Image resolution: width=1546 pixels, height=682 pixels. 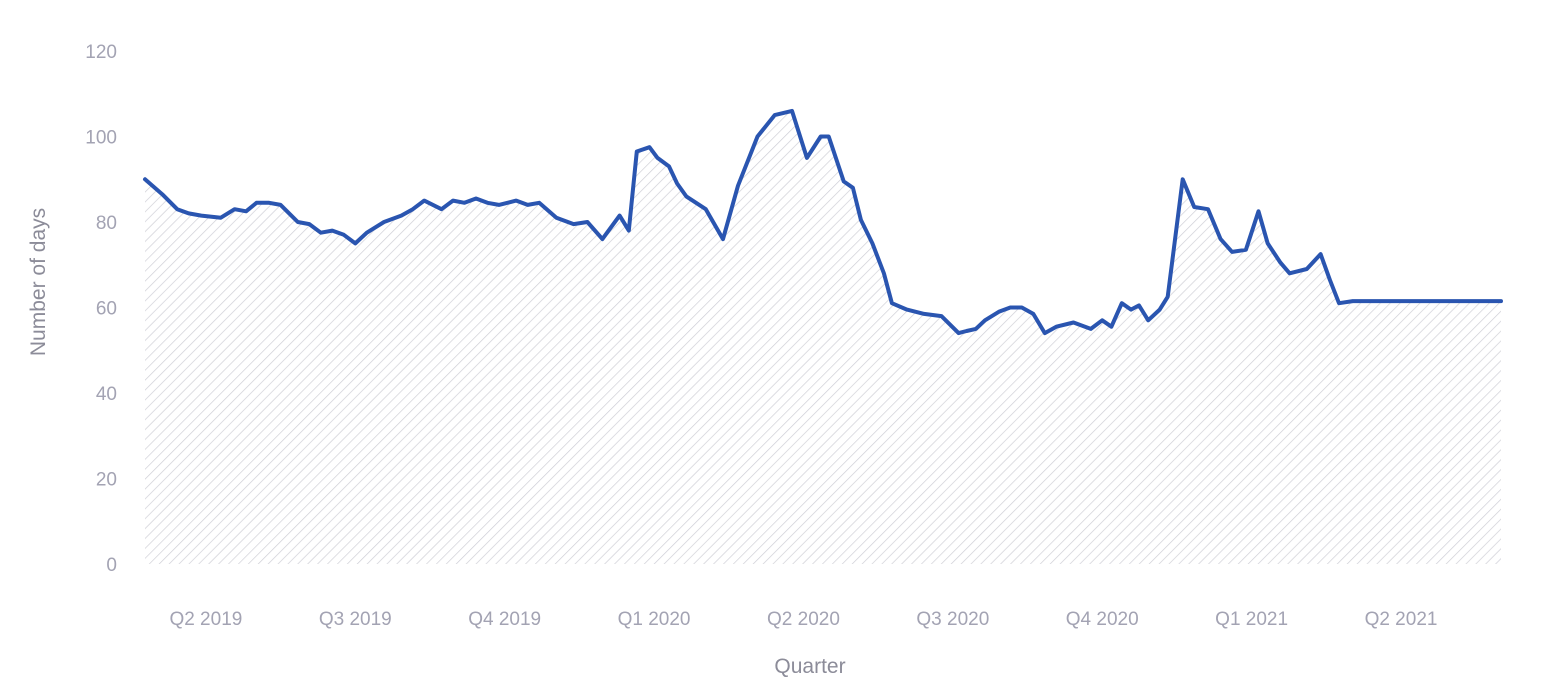 I want to click on y-axis-title: Number of days, so click(x=38, y=282).